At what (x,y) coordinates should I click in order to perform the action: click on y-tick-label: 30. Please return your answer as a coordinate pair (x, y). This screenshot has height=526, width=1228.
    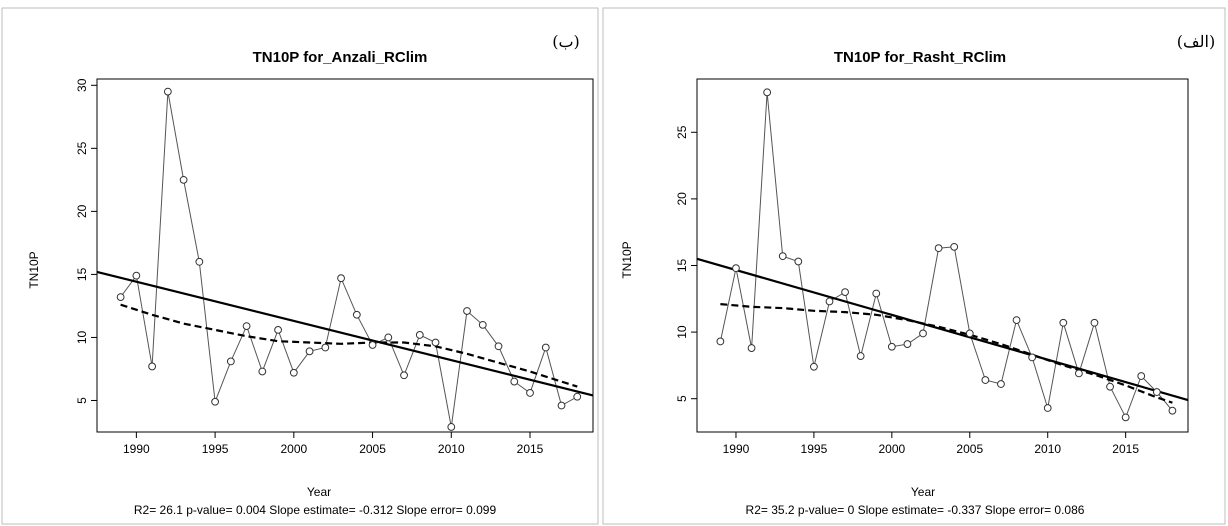
    Looking at the image, I should click on (82, 85).